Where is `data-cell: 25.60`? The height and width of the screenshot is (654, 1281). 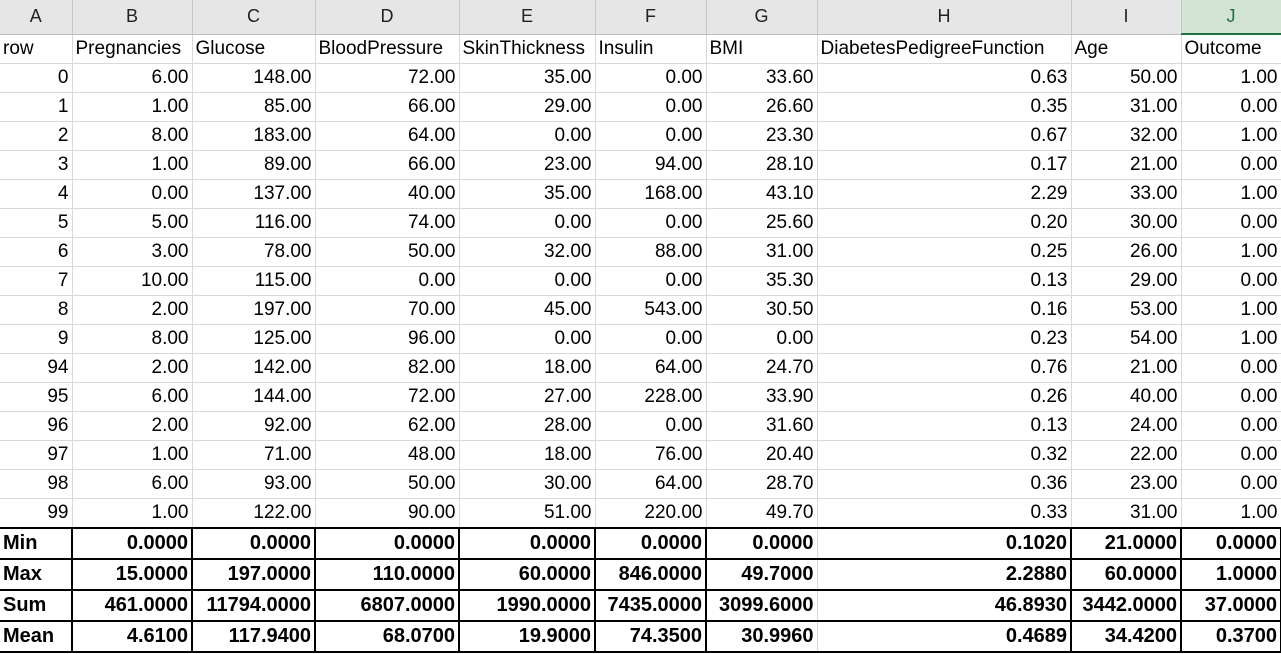 data-cell: 25.60 is located at coordinates (762, 223).